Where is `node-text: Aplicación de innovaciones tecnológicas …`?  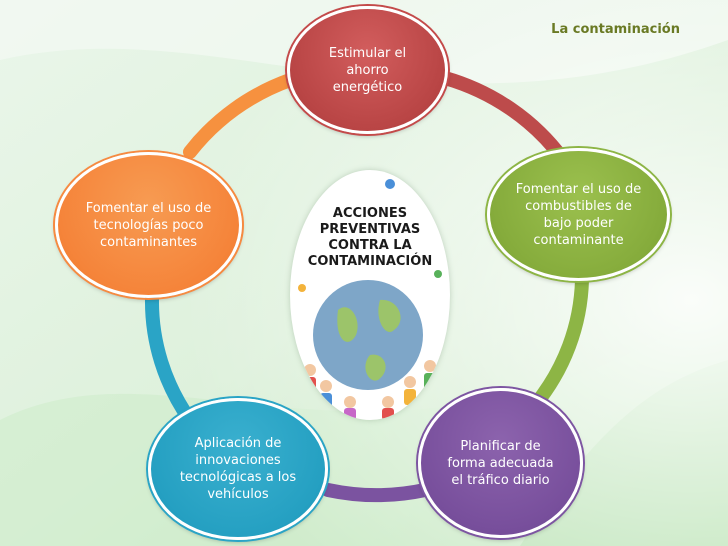 node-text: Aplicación de innovaciones tecnológicas … is located at coordinates (238, 469).